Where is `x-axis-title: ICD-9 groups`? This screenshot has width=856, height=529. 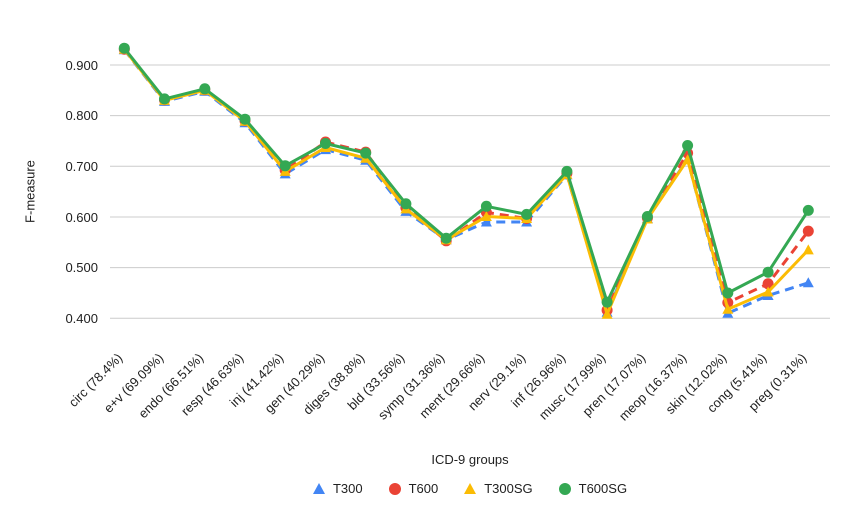
x-axis-title: ICD-9 groups is located at coordinates (470, 459).